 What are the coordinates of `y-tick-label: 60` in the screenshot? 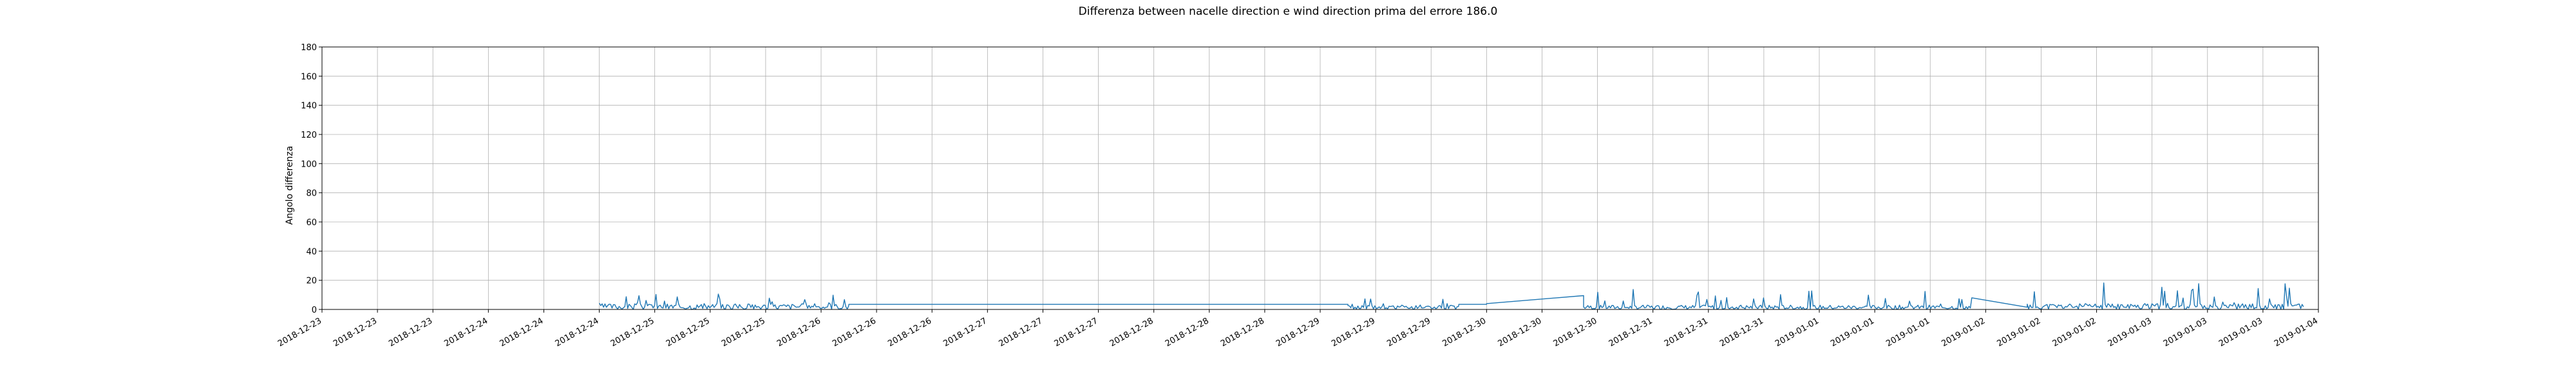 It's located at (311, 223).